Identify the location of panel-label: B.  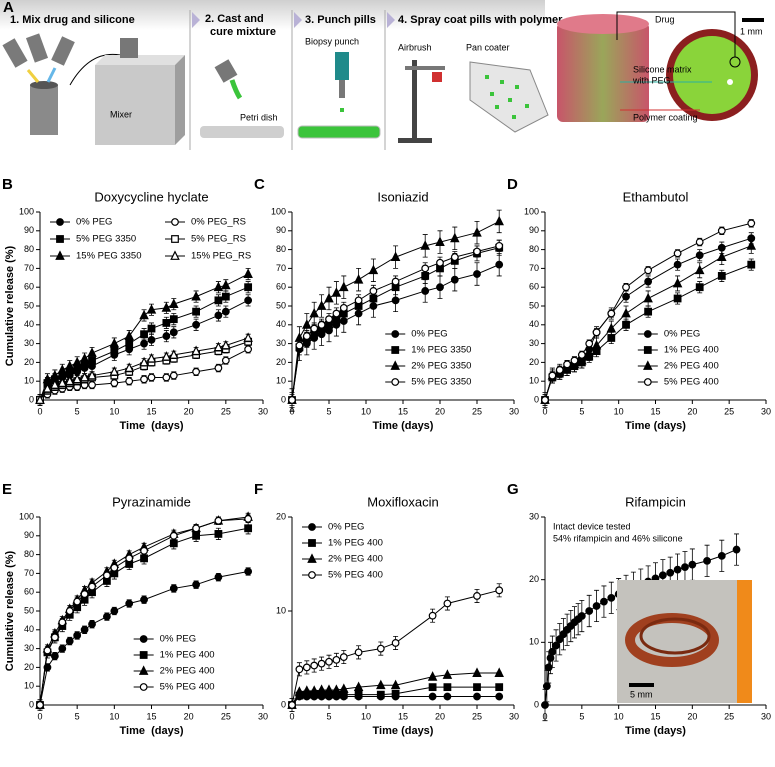
(7, 184).